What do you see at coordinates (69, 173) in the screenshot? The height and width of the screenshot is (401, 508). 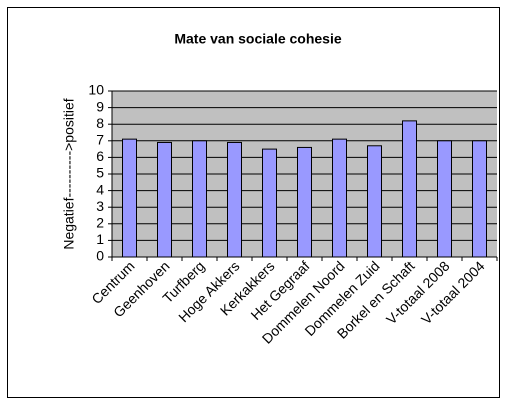 I see `y-axis-label: Negatief---------->positief` at bounding box center [69, 173].